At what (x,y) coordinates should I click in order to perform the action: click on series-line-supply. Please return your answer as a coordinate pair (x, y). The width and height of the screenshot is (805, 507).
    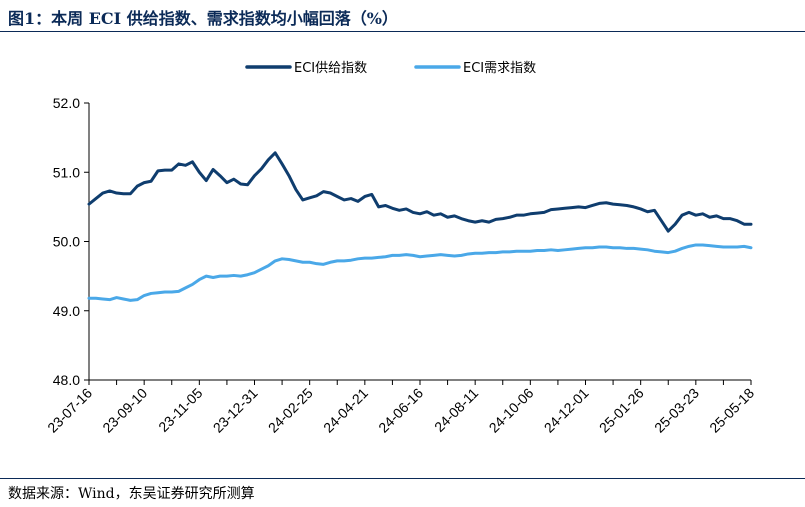
    Looking at the image, I should click on (420, 192).